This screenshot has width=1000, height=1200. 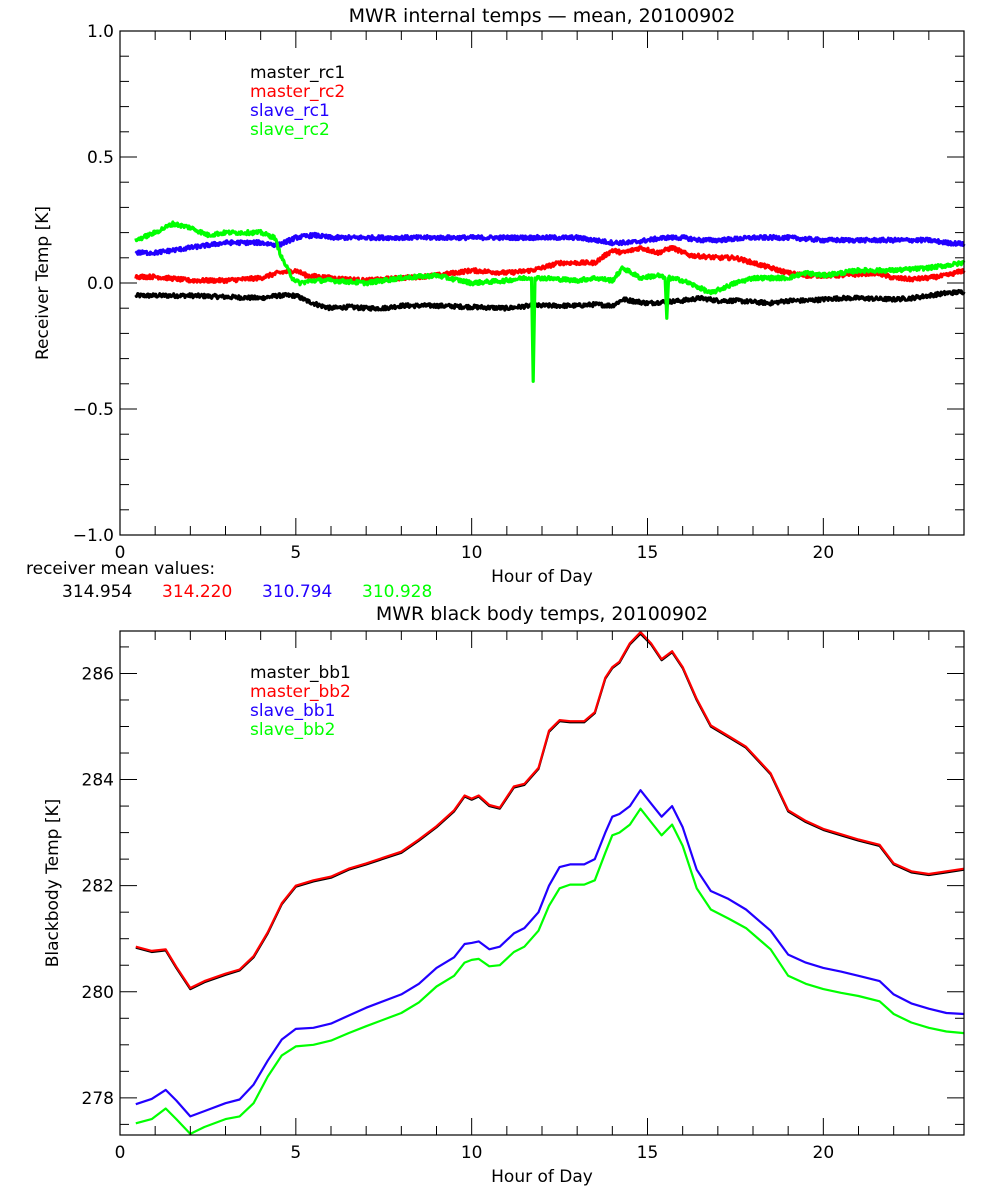 What do you see at coordinates (290, 111) in the screenshot?
I see `legend-entry-slave_rc1: slave_rc1` at bounding box center [290, 111].